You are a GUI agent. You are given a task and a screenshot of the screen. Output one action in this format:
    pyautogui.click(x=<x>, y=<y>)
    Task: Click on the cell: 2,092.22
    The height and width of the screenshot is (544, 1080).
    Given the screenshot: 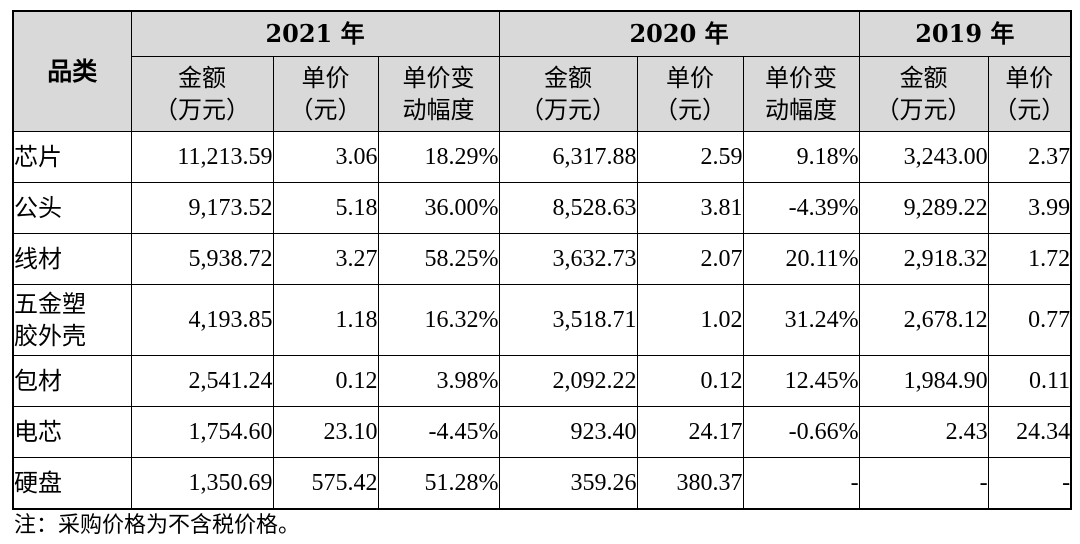 What is the action you would take?
    pyautogui.click(x=568, y=381)
    